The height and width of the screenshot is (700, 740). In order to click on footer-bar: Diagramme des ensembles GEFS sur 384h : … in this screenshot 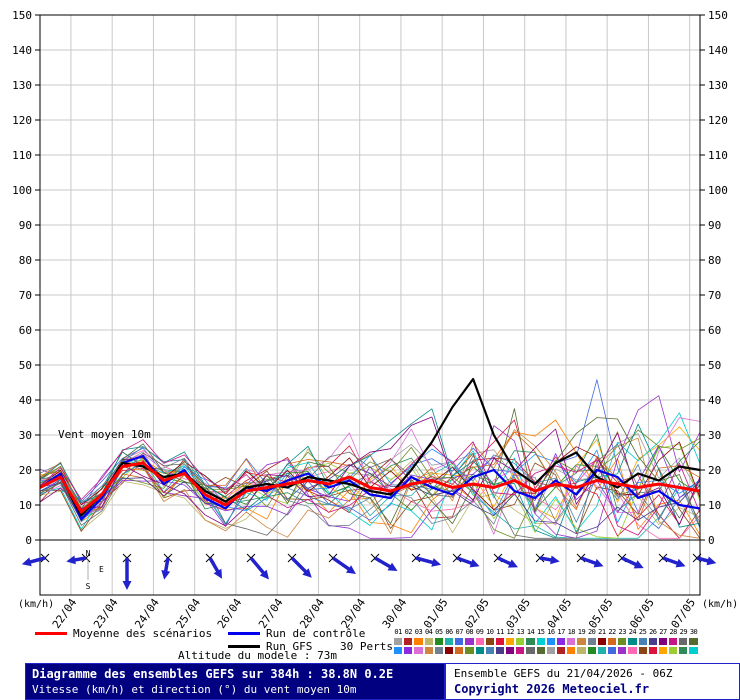, I will do `click(370, 681)`.